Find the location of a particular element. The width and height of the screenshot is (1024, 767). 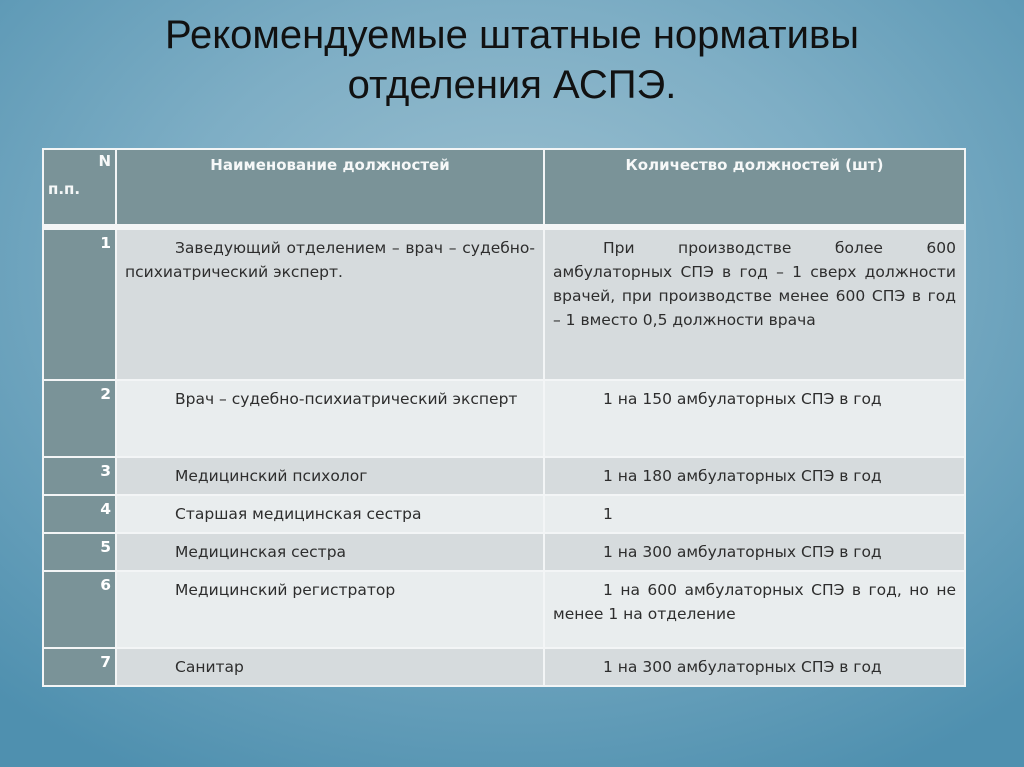

position-count: 1 is located at coordinates (754, 514).